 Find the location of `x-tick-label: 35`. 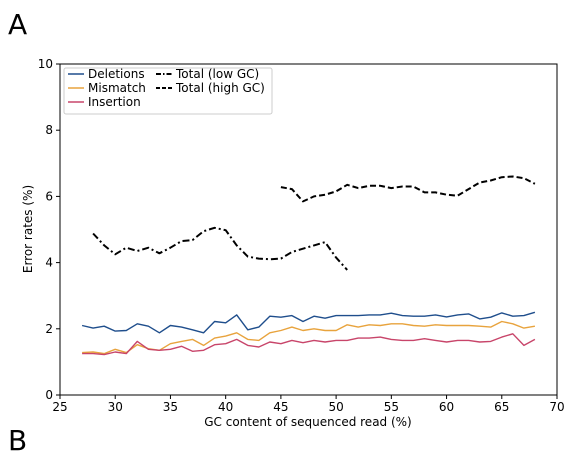

x-tick-label: 35 is located at coordinates (170, 407).